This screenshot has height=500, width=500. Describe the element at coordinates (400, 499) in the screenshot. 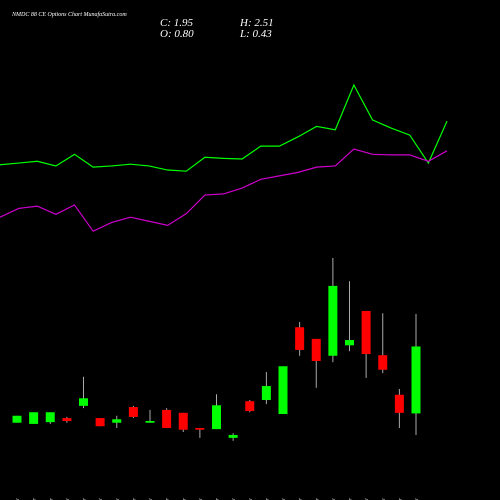

I see `x-tick-label: 23 Apr` at that location.